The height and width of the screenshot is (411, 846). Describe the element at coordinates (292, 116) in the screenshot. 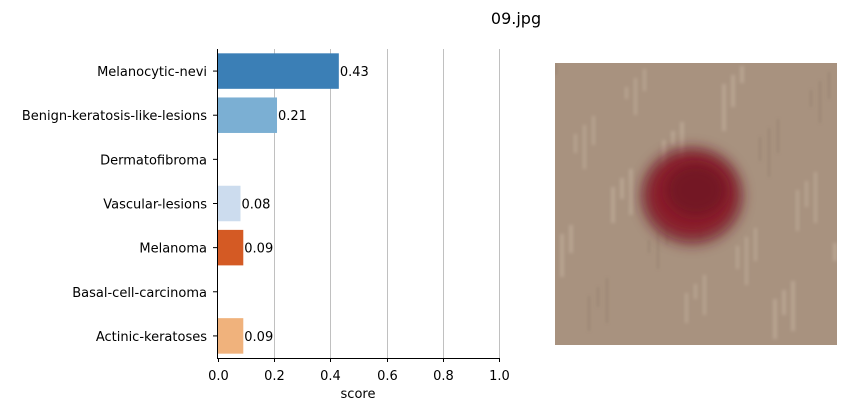

I see `data-label: 0.21` at that location.